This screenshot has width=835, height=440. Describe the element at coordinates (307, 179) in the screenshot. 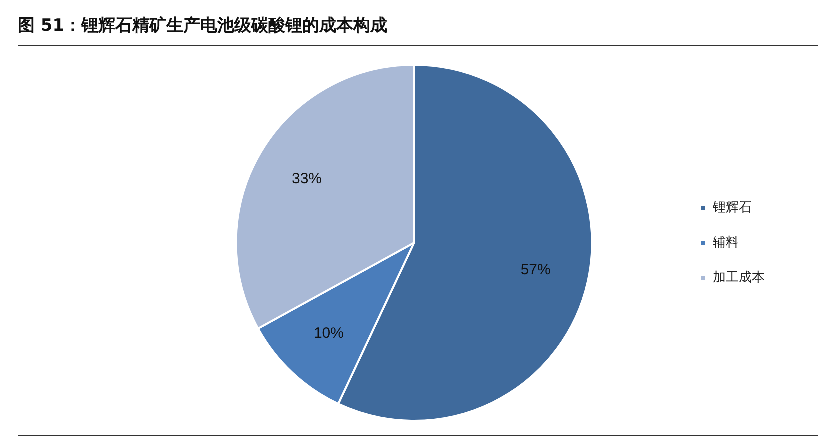

I see `data-label: 33%` at that location.